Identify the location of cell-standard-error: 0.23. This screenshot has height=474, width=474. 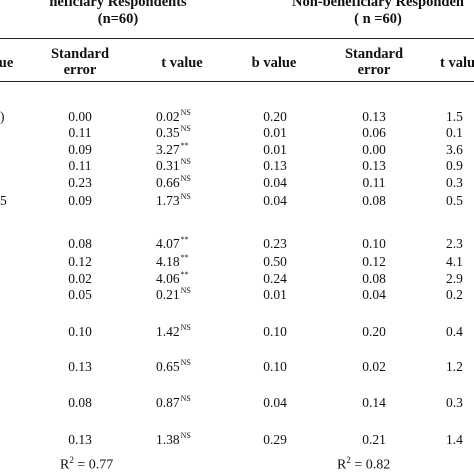
(80, 182).